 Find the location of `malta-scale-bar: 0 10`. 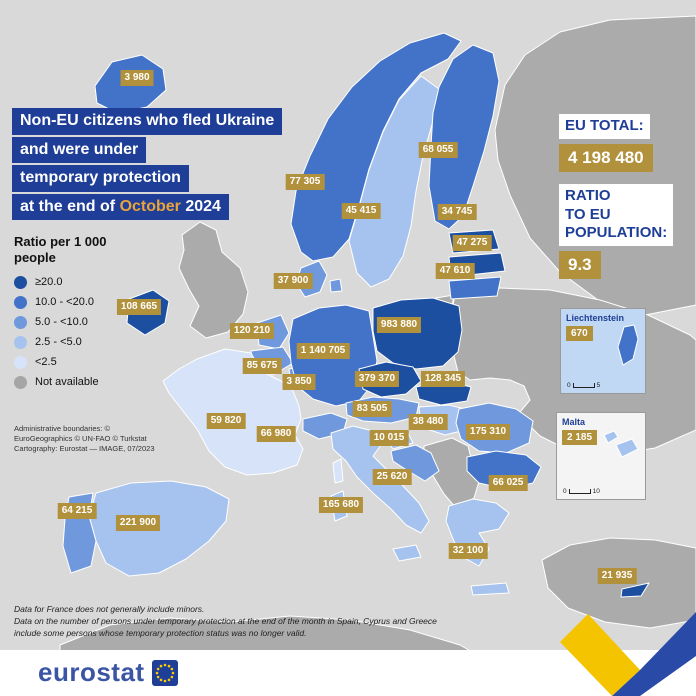

malta-scale-bar: 0 10 is located at coordinates (581, 491).